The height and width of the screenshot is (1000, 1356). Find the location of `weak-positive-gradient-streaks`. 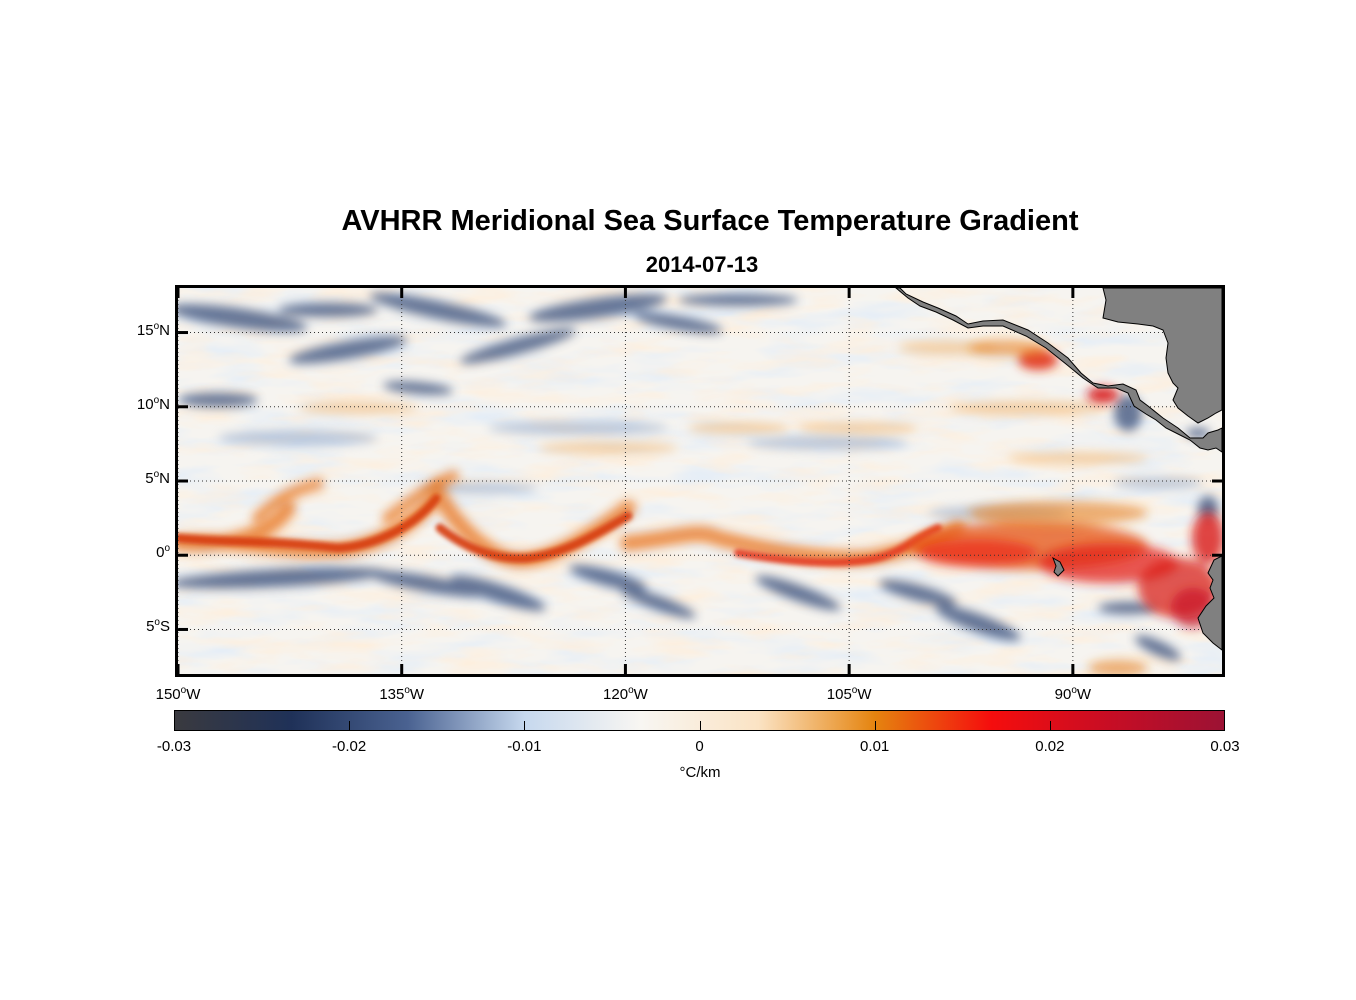

weak-positive-gradient-streaks is located at coordinates (723, 402).